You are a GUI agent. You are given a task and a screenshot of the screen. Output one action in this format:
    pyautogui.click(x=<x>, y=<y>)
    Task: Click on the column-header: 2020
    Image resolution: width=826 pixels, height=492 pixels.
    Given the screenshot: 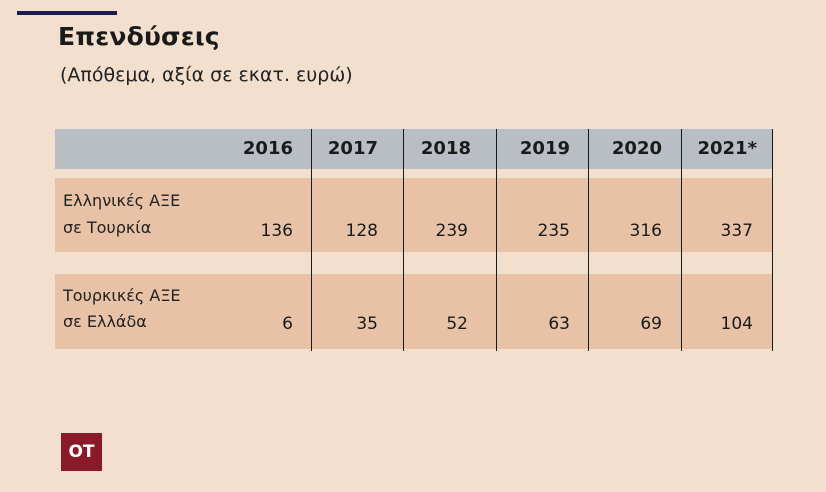 What is the action you would take?
    pyautogui.click(x=636, y=148)
    